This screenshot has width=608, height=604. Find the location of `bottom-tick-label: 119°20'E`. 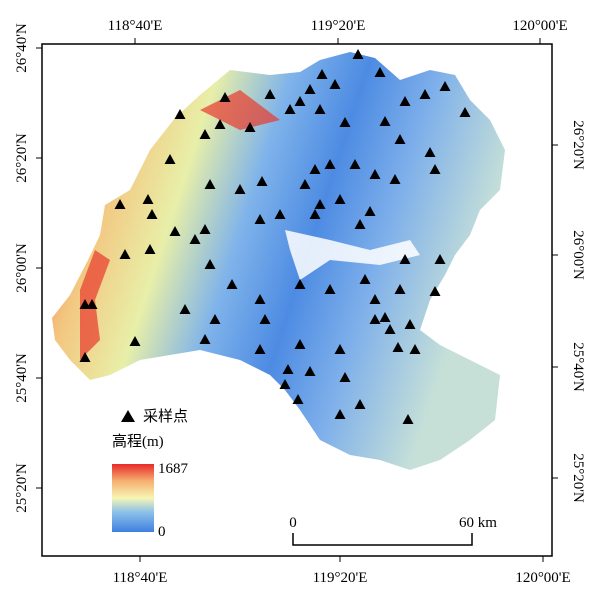

bottom-tick-label: 119°20'E is located at coordinates (340, 578).